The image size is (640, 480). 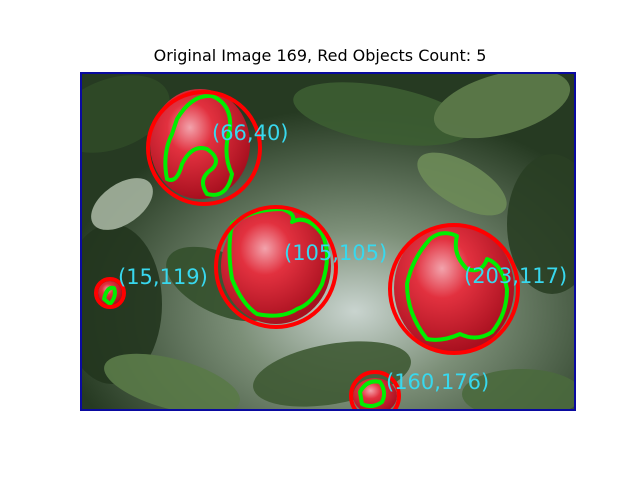 I want to click on figure-title: Original Image 169, Red Objects Count: 5, so click(x=320, y=55).